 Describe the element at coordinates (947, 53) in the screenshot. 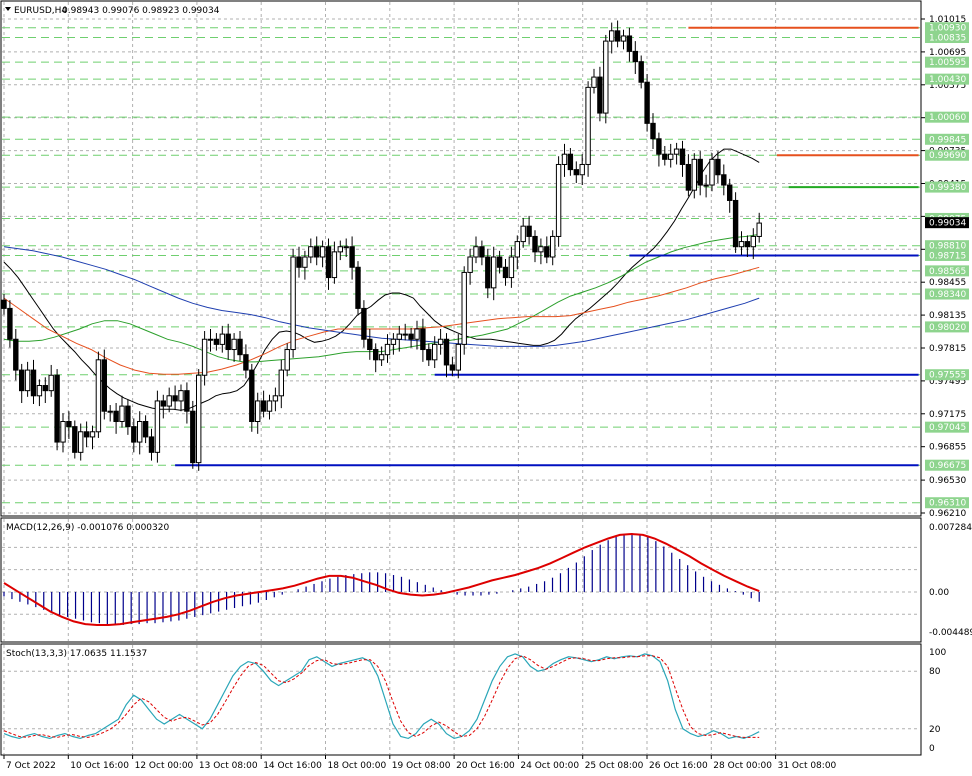

I see `price-tick-label: 1.00695` at that location.